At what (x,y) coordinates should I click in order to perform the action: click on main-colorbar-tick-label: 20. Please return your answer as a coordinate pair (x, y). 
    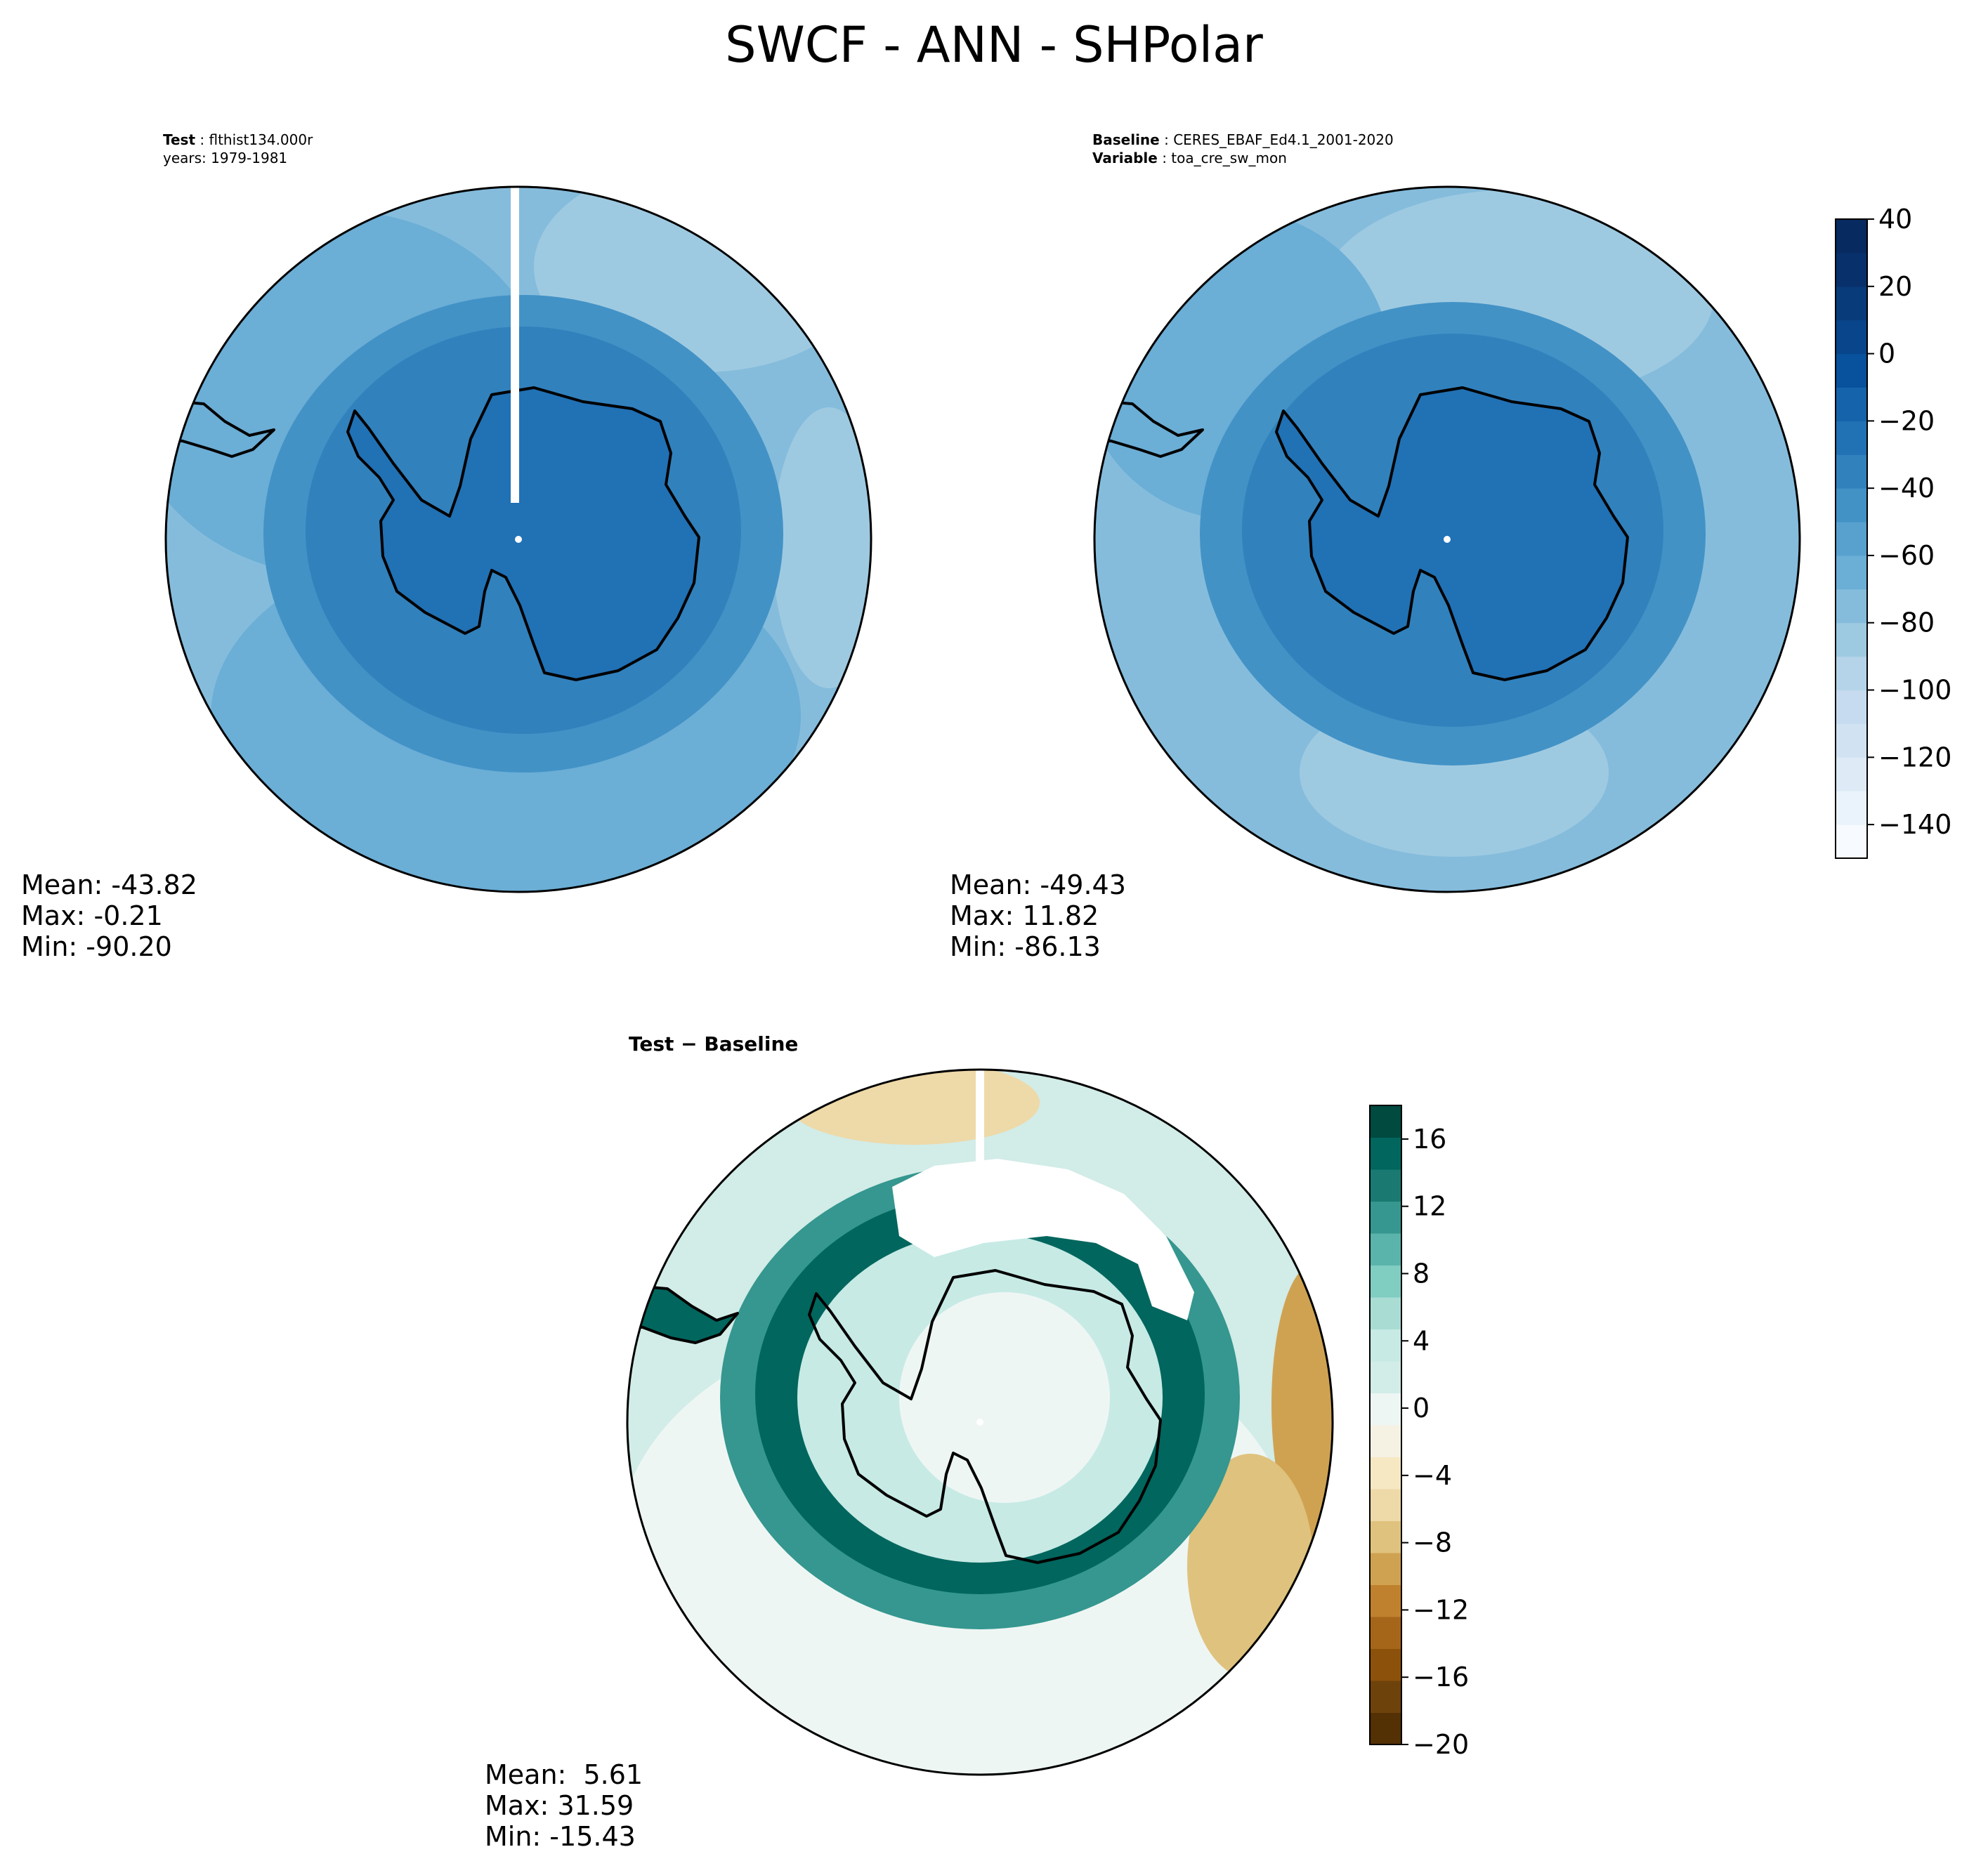
    Looking at the image, I should click on (1895, 286).